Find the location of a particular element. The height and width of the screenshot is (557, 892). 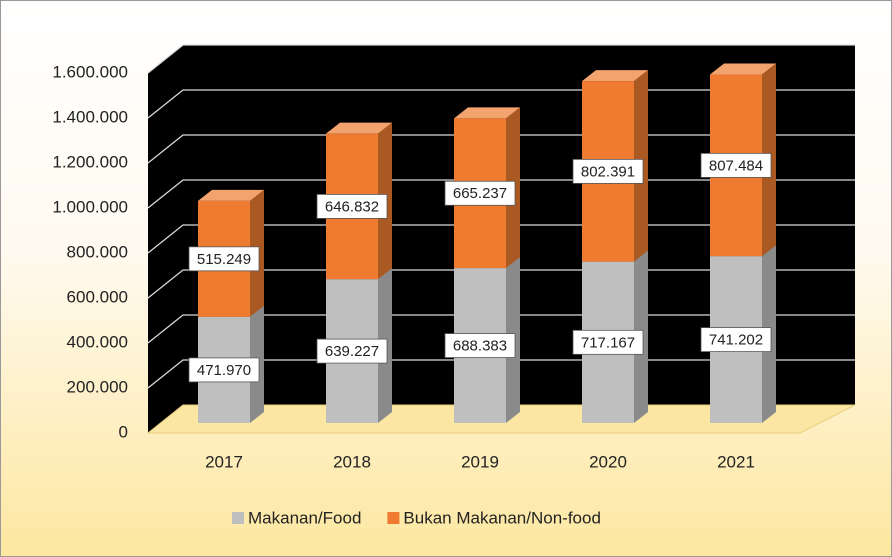

y-tick-label: 0 is located at coordinates (123, 431).